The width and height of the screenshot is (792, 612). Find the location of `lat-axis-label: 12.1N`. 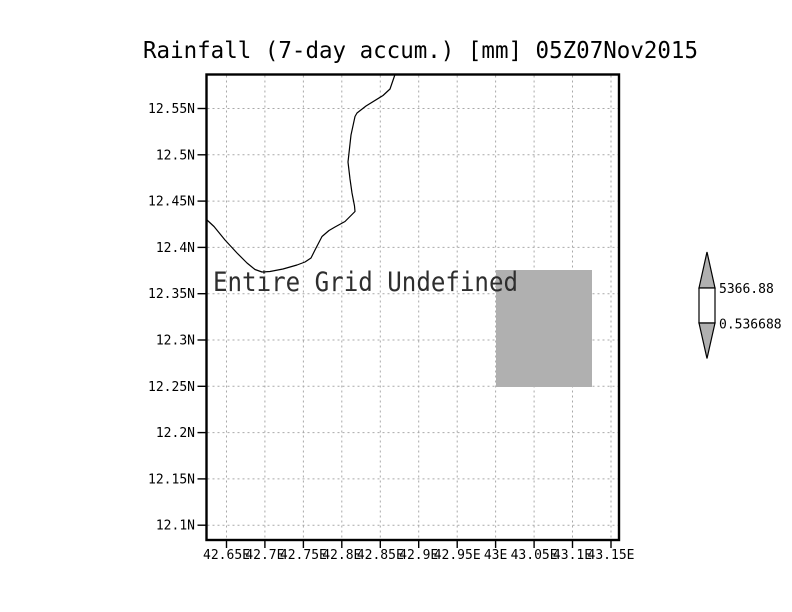

lat-axis-label: 12.1N is located at coordinates (175, 526).